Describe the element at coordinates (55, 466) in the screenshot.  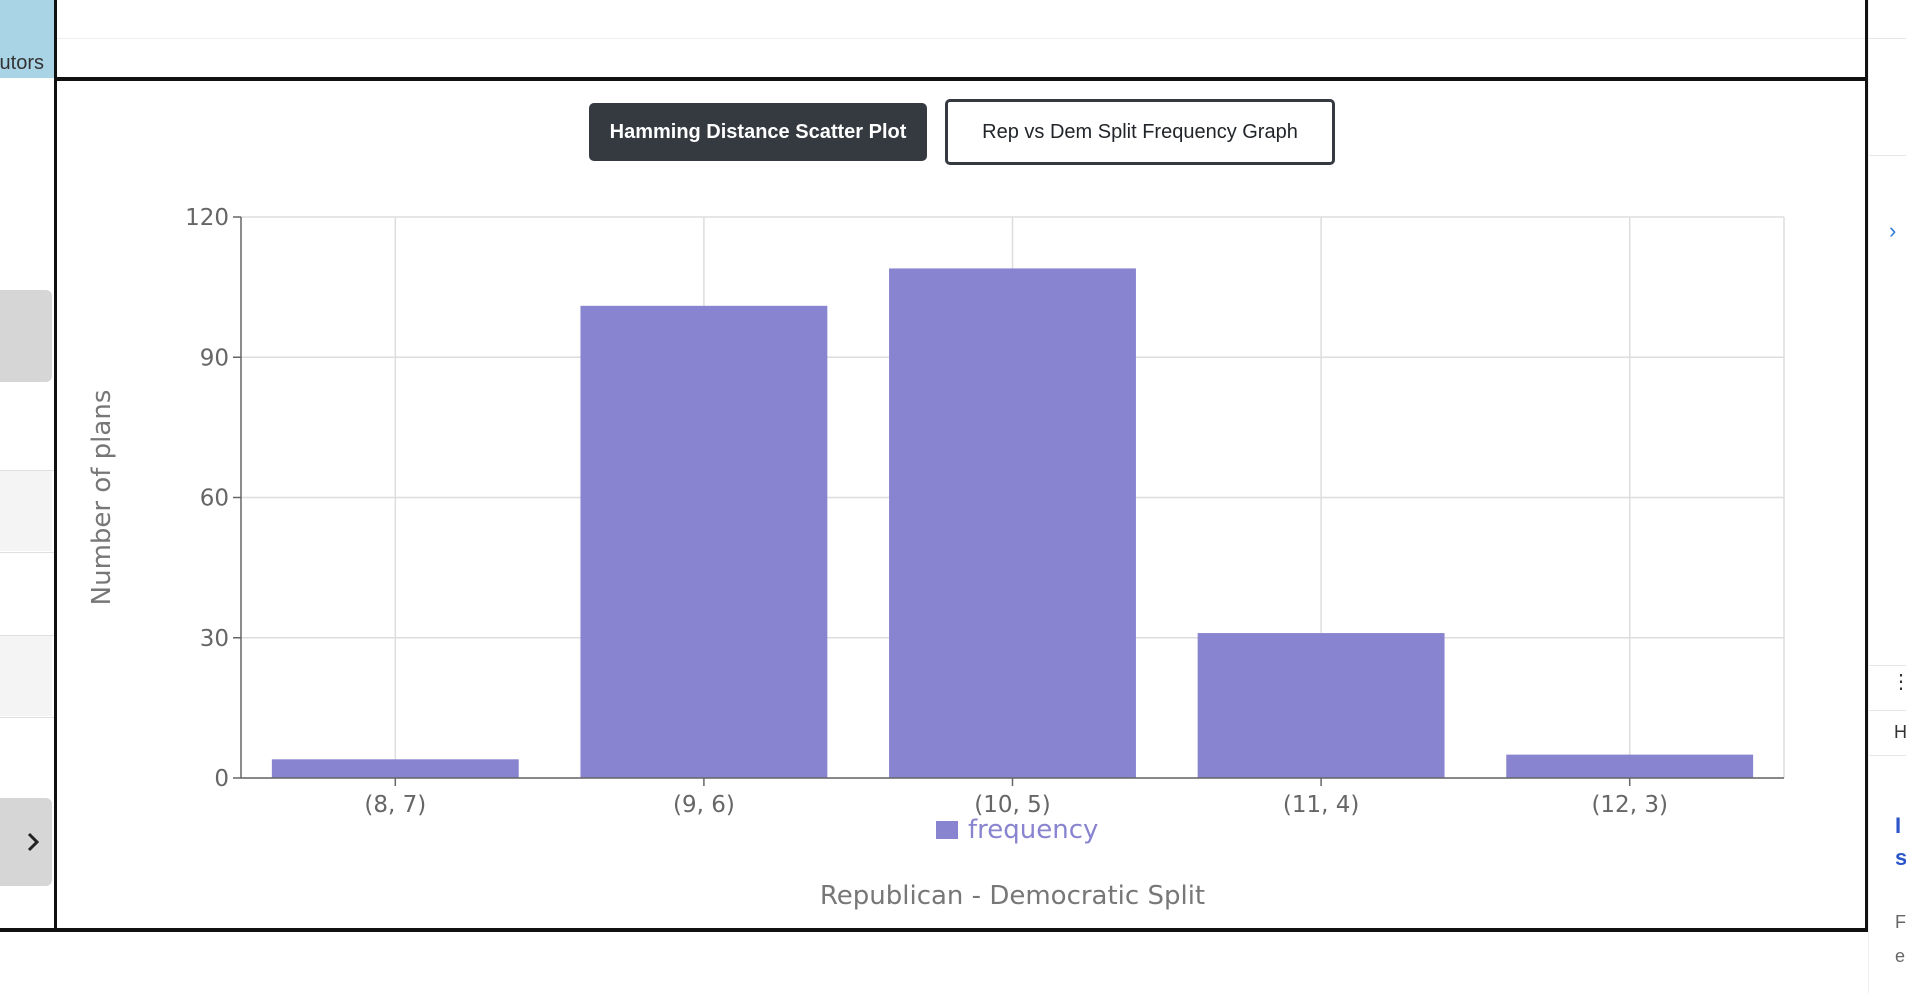
I see `panel-border-left` at that location.